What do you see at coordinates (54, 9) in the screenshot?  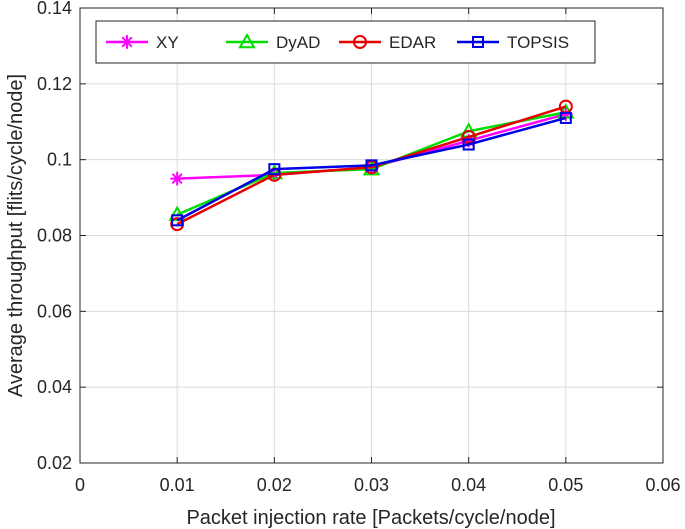 I see `y-tick-label: 0.14` at bounding box center [54, 9].